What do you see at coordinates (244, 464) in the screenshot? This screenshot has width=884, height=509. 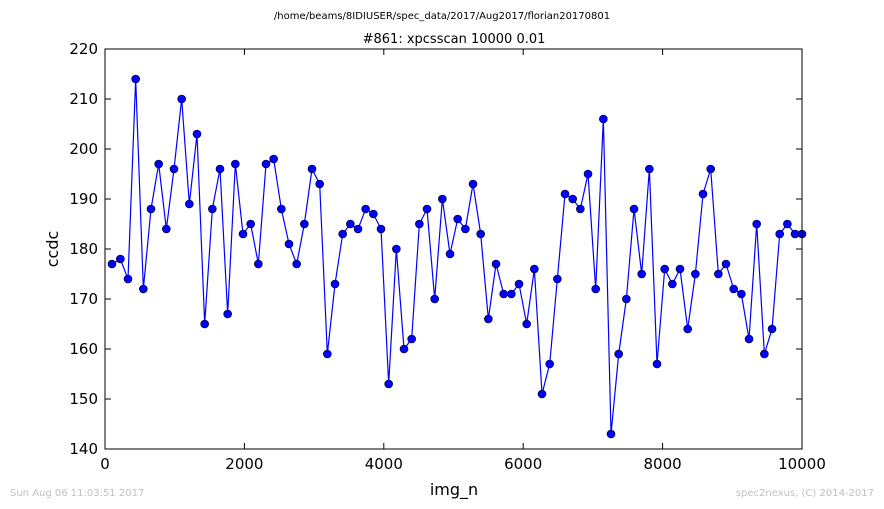 I see `x-tick-label: 2000` at bounding box center [244, 464].